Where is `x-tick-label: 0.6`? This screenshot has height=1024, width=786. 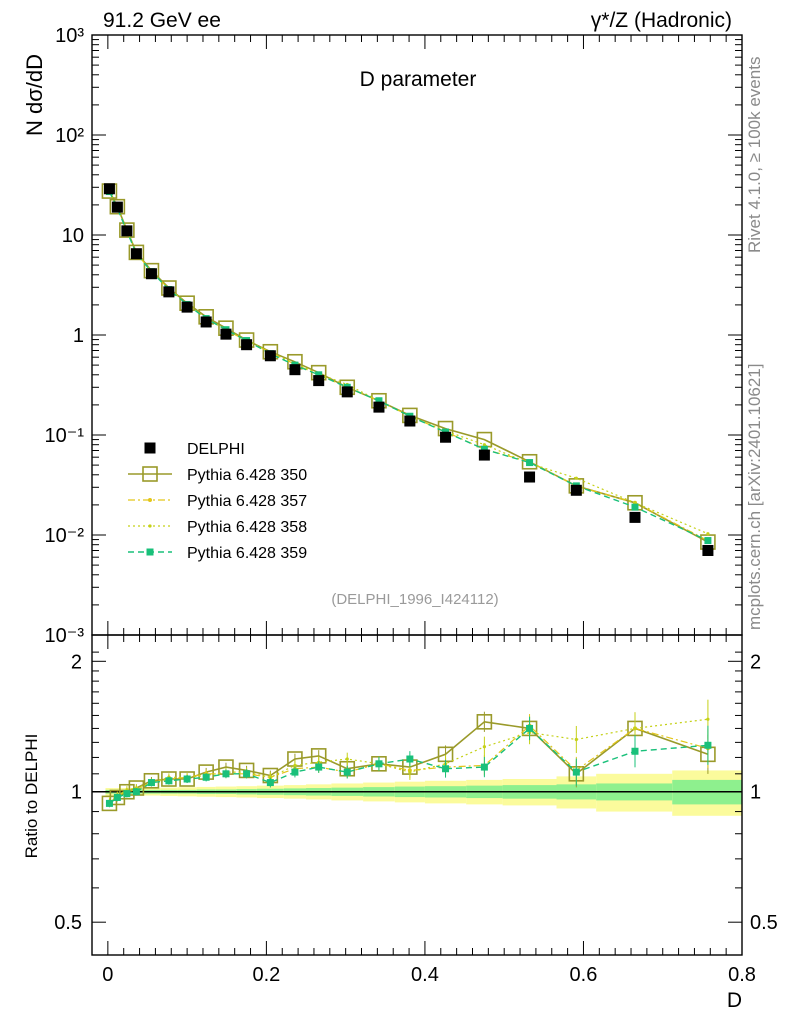
x-tick-label: 0.6 is located at coordinates (584, 975).